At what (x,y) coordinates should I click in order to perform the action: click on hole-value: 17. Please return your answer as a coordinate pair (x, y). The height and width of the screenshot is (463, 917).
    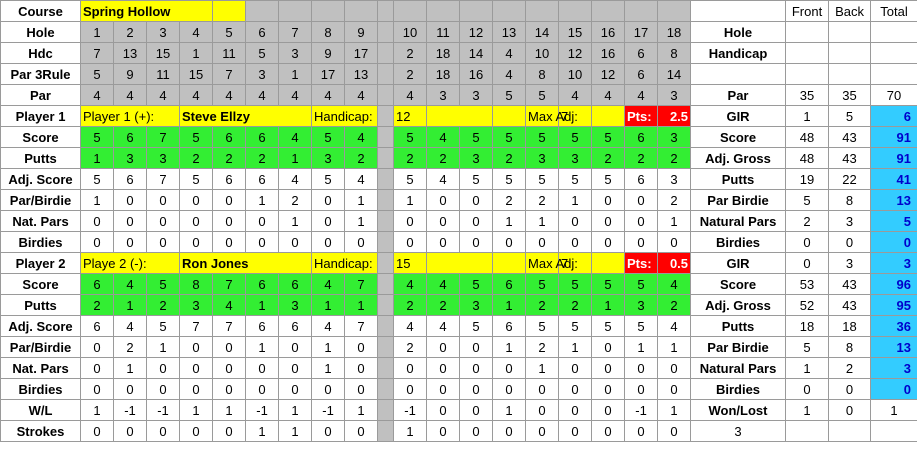
    Looking at the image, I should click on (328, 74).